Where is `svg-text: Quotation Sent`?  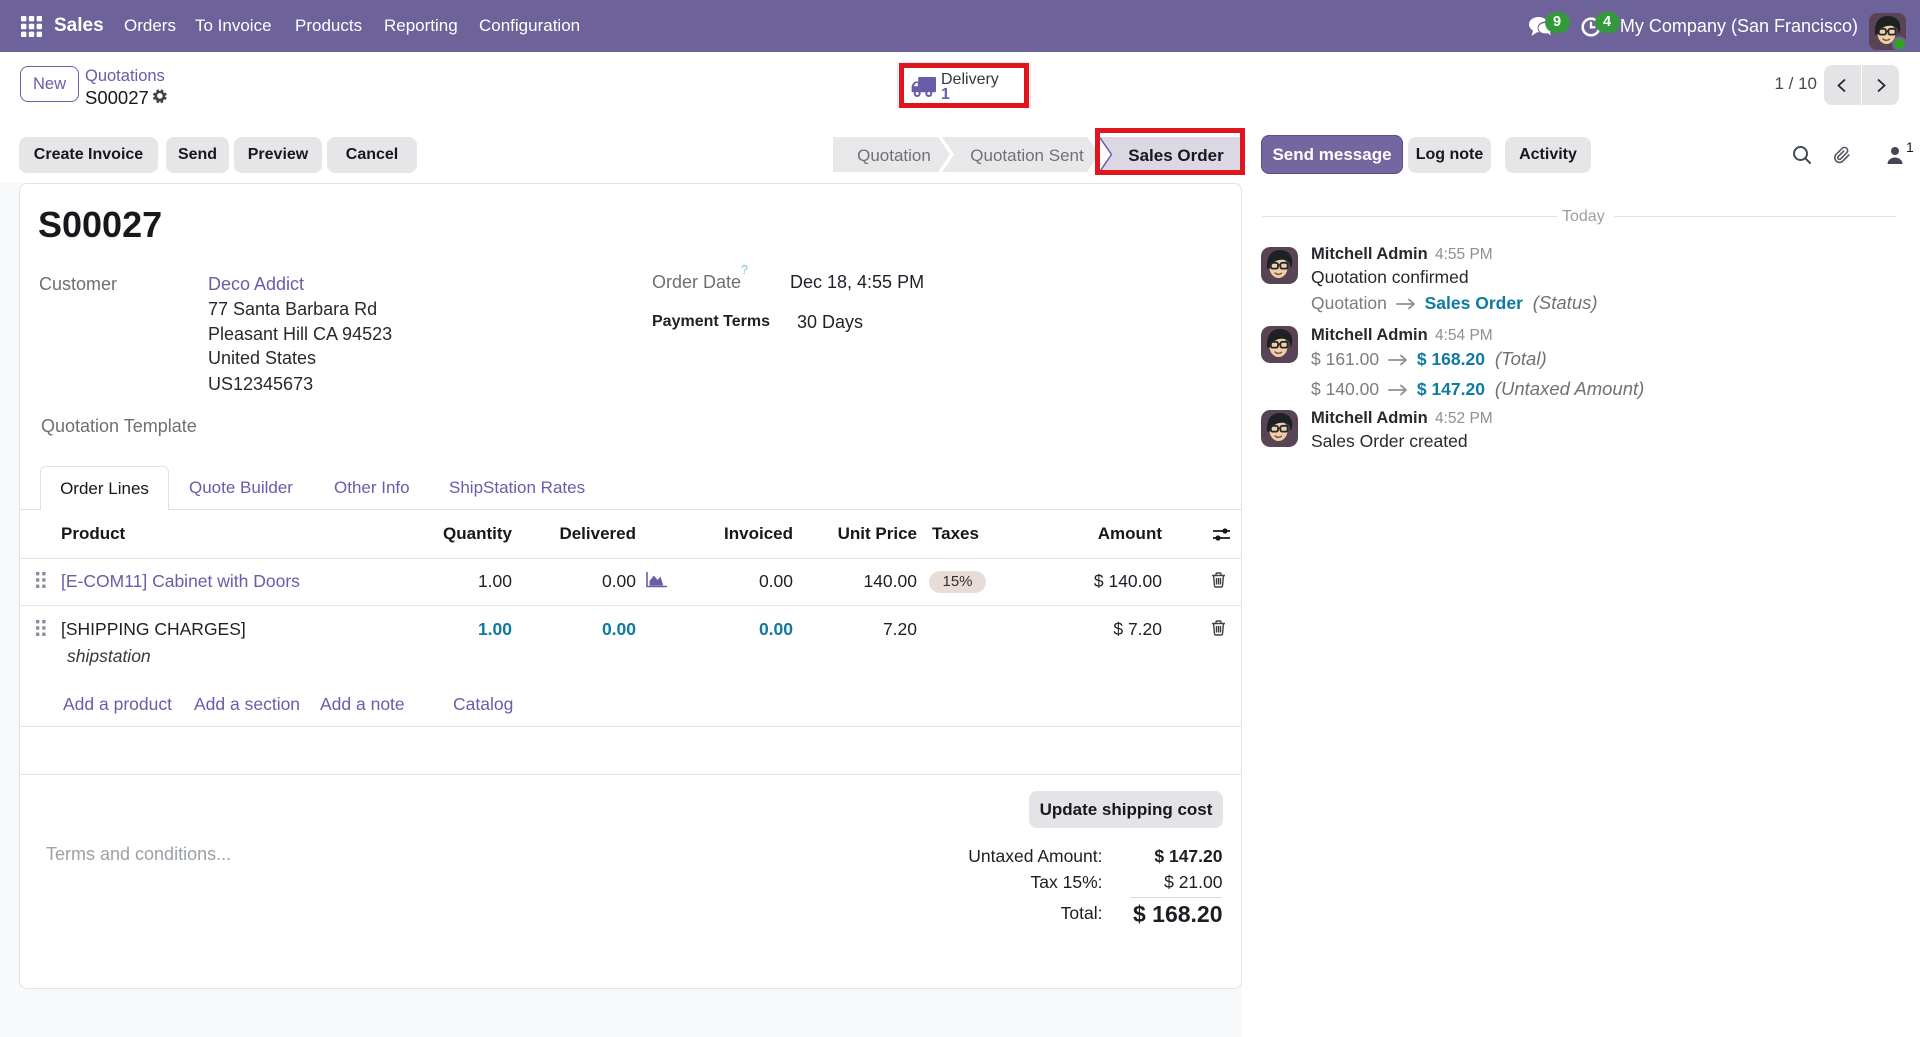
svg-text: Quotation Sent is located at coordinates (1027, 155).